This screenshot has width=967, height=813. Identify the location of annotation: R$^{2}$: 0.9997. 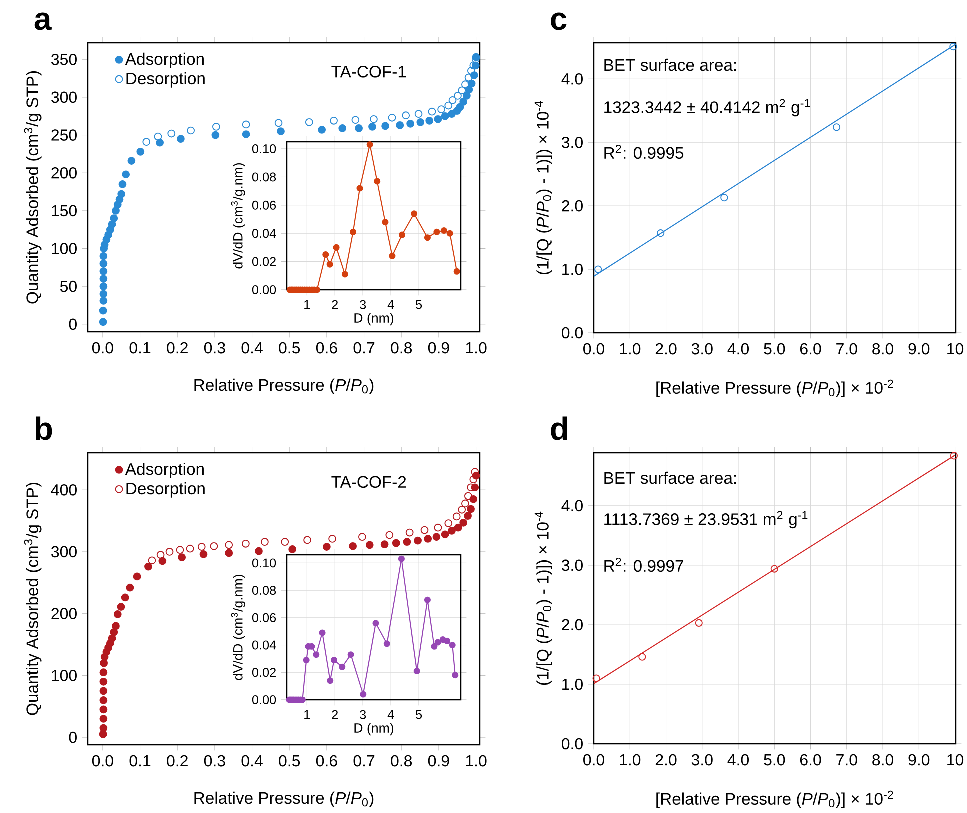
(644, 565).